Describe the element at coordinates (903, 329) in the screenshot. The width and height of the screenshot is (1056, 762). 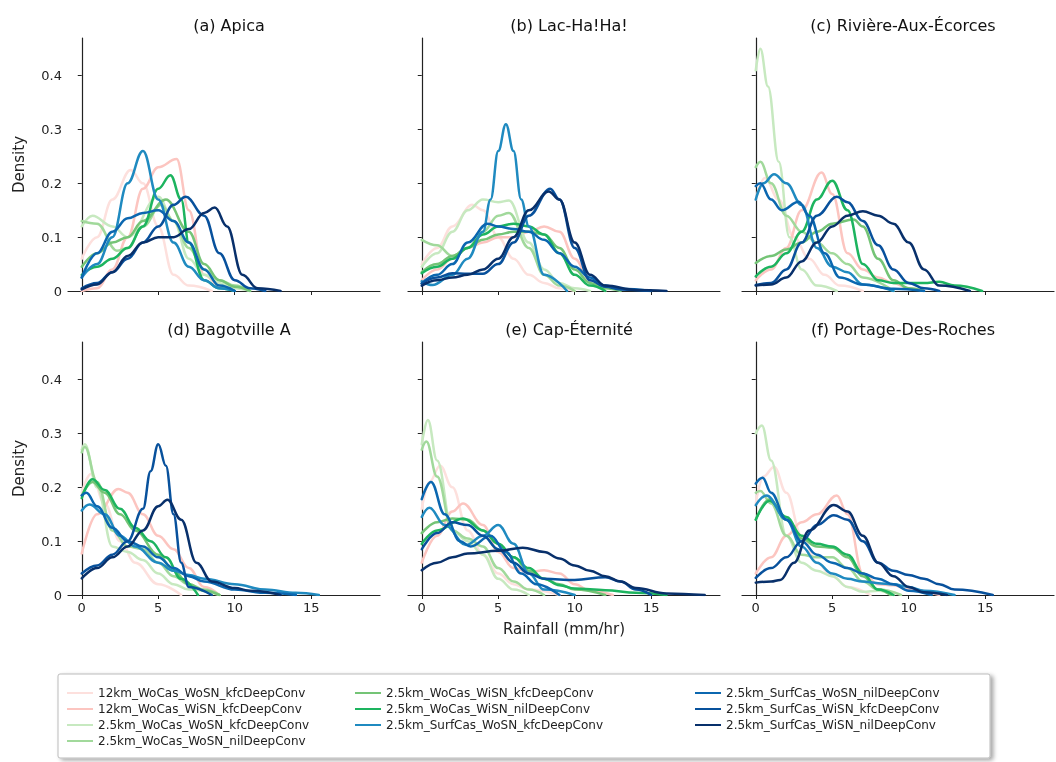
I see `chart-title: (f) Portage-Des-Roches` at that location.